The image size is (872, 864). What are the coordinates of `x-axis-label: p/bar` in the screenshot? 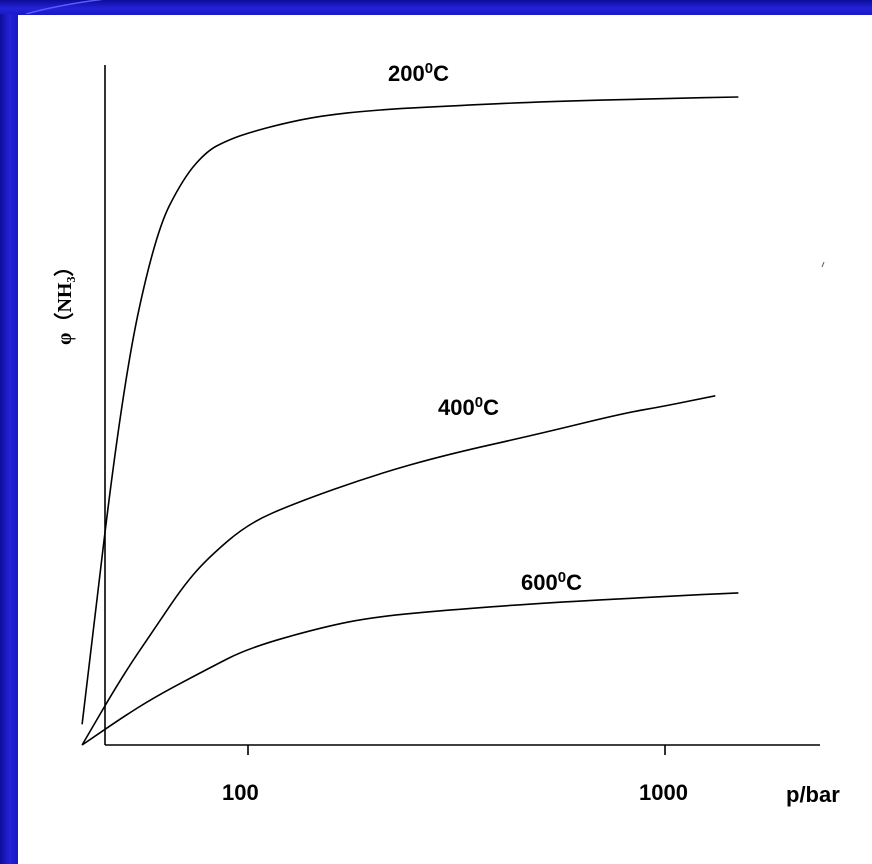 It's located at (813, 794).